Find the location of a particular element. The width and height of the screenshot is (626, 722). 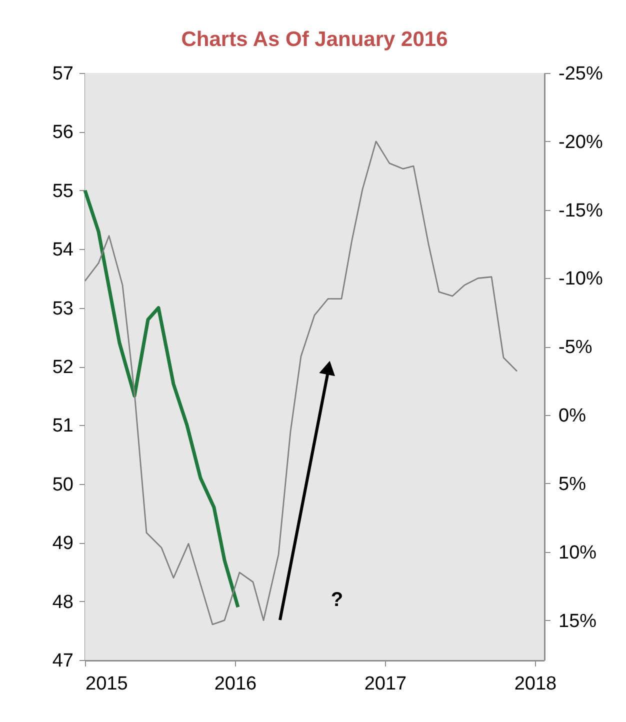

y-tick-label: 47 is located at coordinates (63, 661).